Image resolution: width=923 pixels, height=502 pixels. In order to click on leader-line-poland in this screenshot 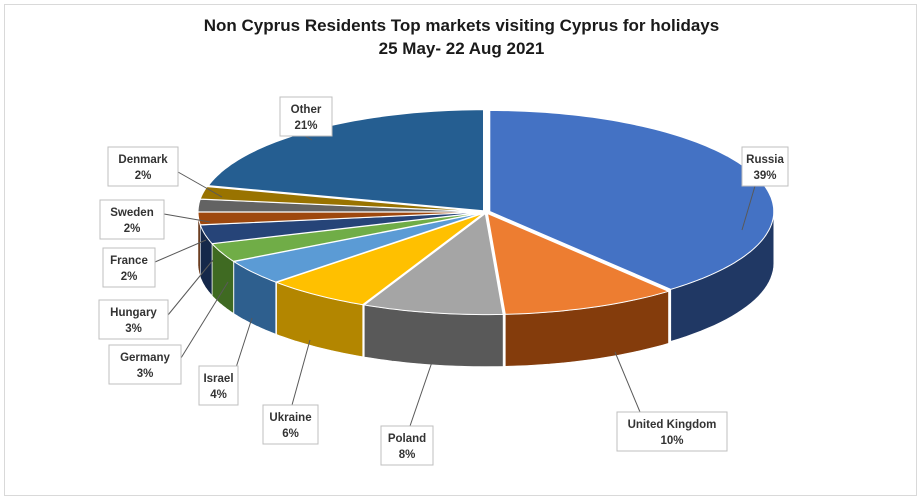, I will do `click(421, 394)`.